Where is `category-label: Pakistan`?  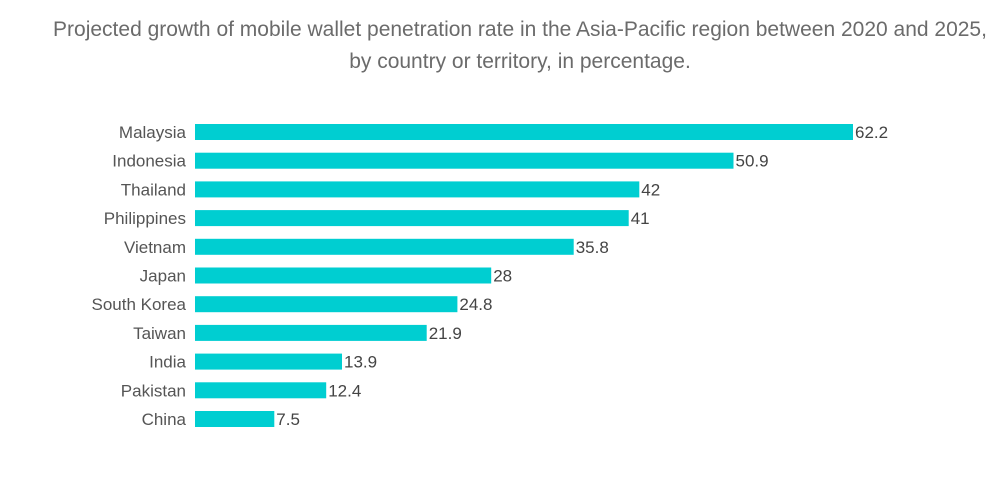
category-label: Pakistan is located at coordinates (153, 390).